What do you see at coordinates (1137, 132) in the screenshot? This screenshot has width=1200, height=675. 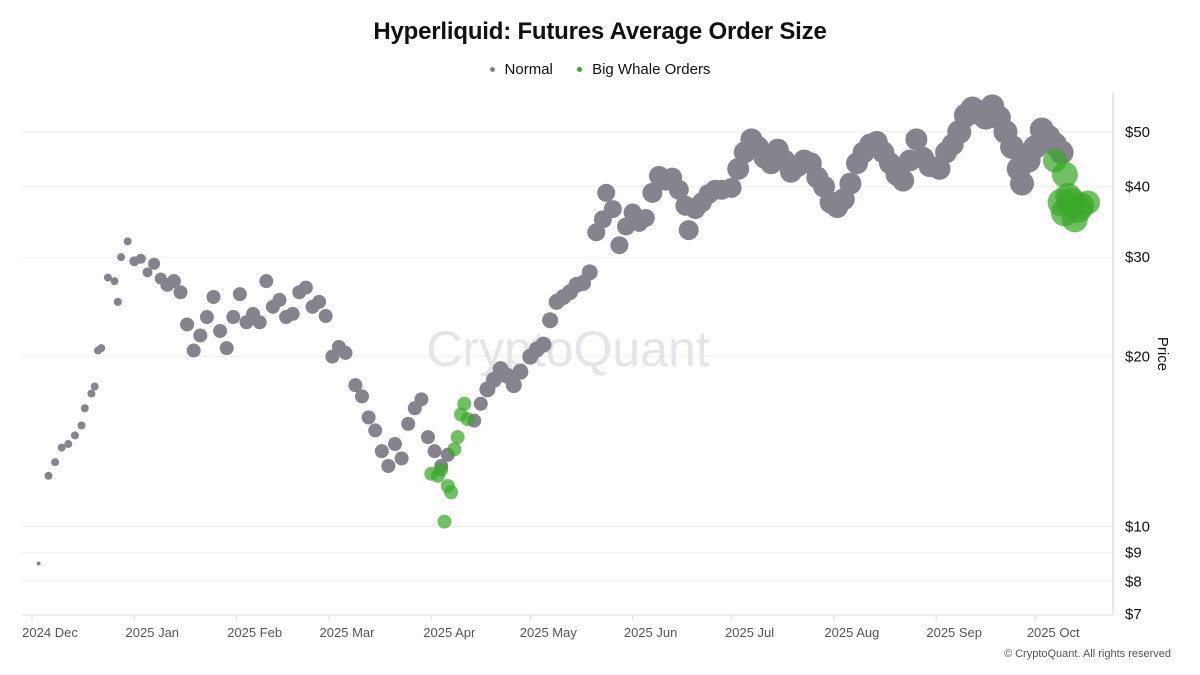 I see `y-tick-label: $50` at bounding box center [1137, 132].